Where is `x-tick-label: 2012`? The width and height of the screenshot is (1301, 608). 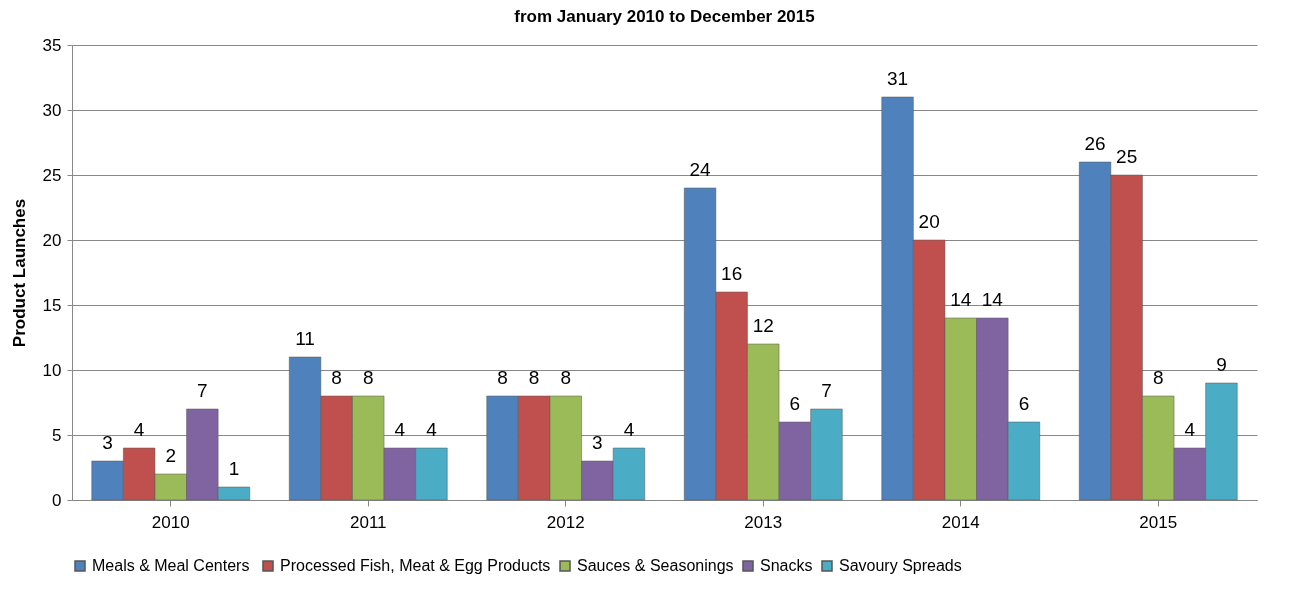 x-tick-label: 2012 is located at coordinates (565, 522).